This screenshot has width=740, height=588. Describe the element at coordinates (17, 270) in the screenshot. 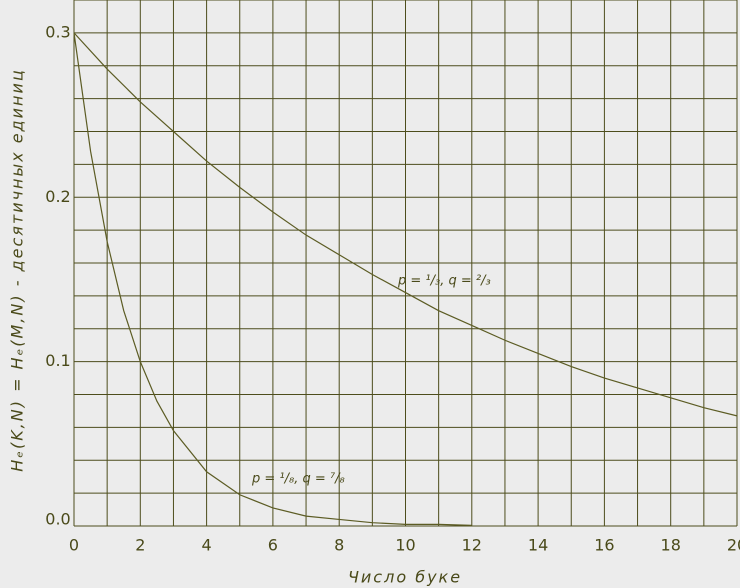

I see `y-axis-title: Hₑ(K,N) = Hₑ(M,N) - десятичных единиц` at that location.